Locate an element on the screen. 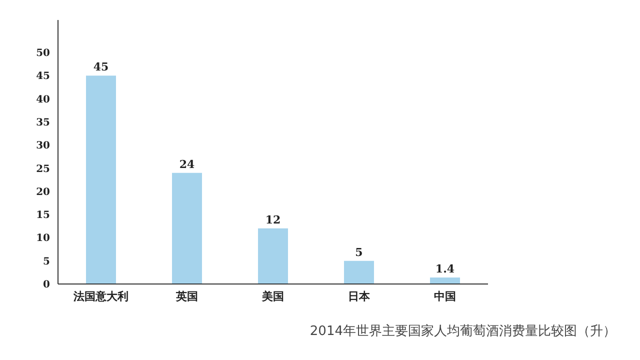 Image resolution: width=640 pixels, height=360 pixels. y-tick-label: 50 is located at coordinates (43, 53).